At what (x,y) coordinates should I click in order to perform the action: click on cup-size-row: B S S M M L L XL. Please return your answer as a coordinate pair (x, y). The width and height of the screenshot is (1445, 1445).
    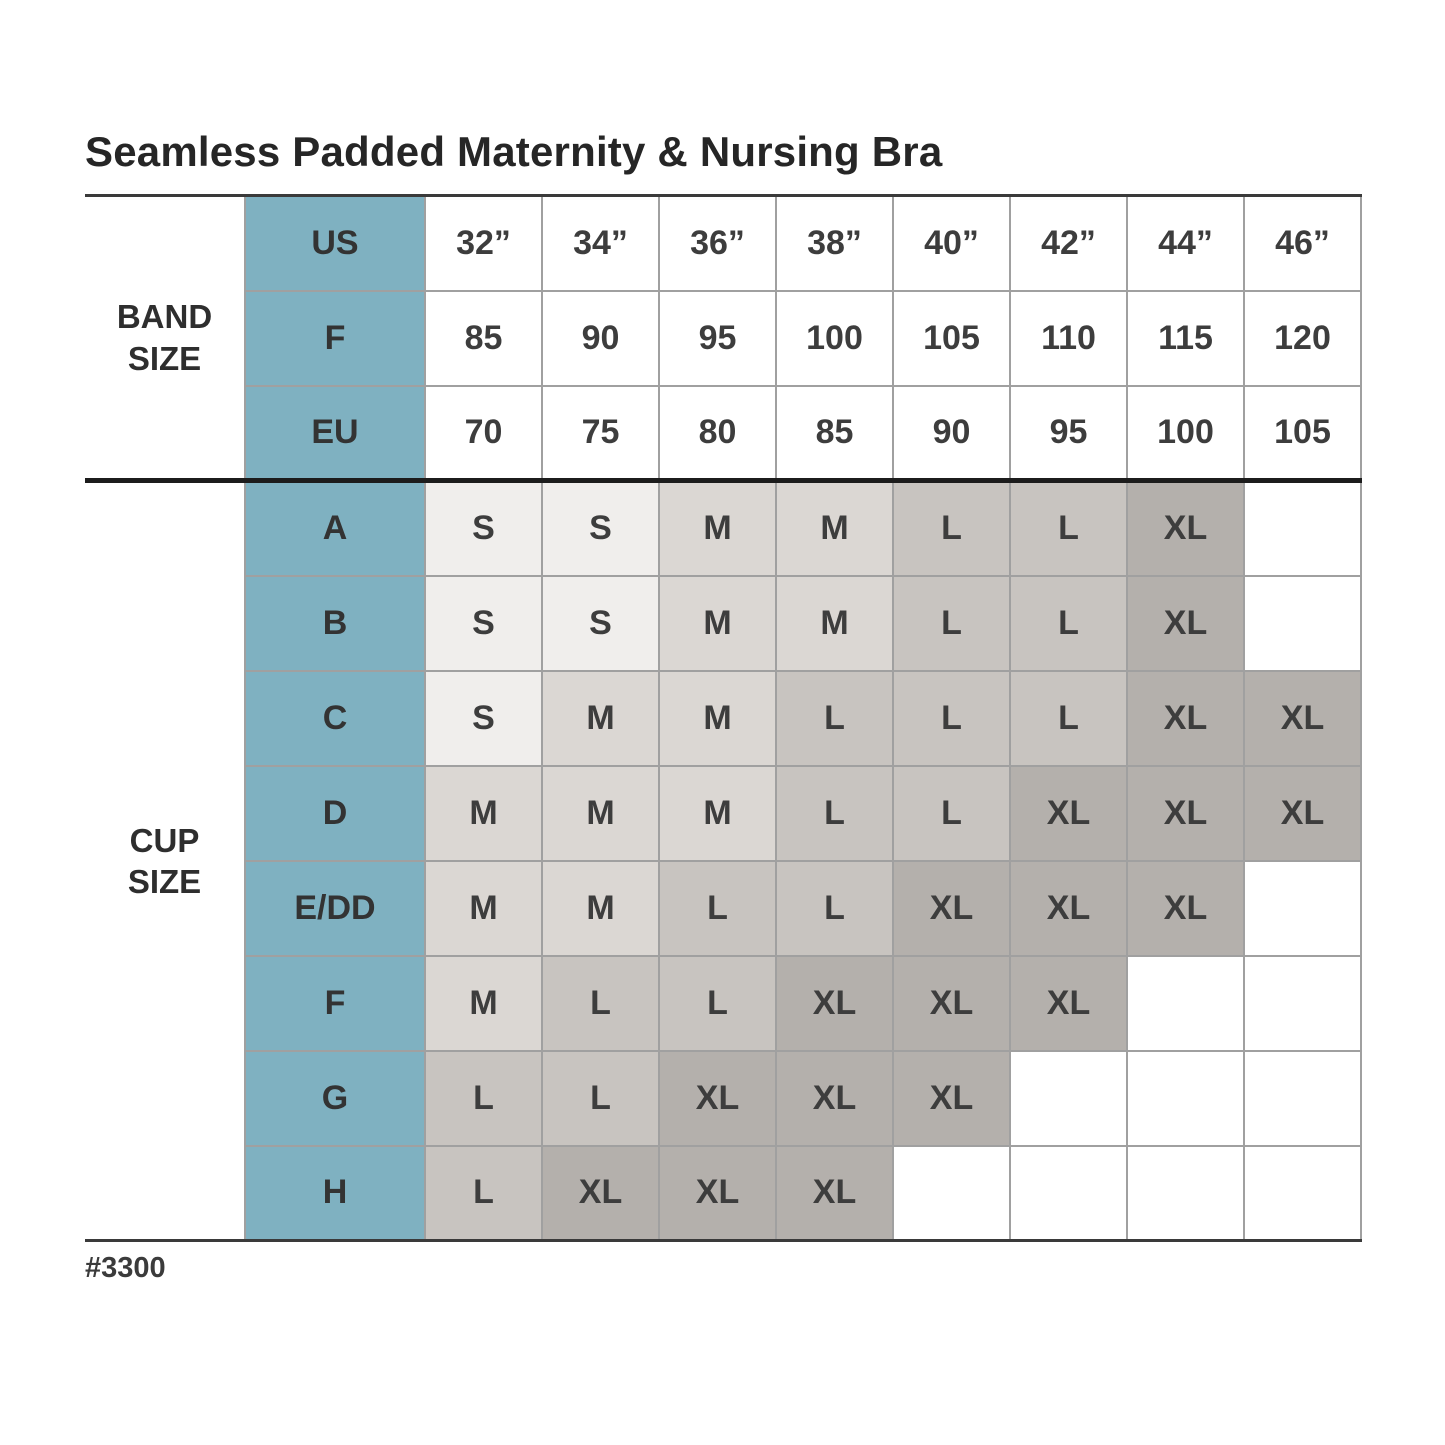
    Looking at the image, I should click on (723, 623).